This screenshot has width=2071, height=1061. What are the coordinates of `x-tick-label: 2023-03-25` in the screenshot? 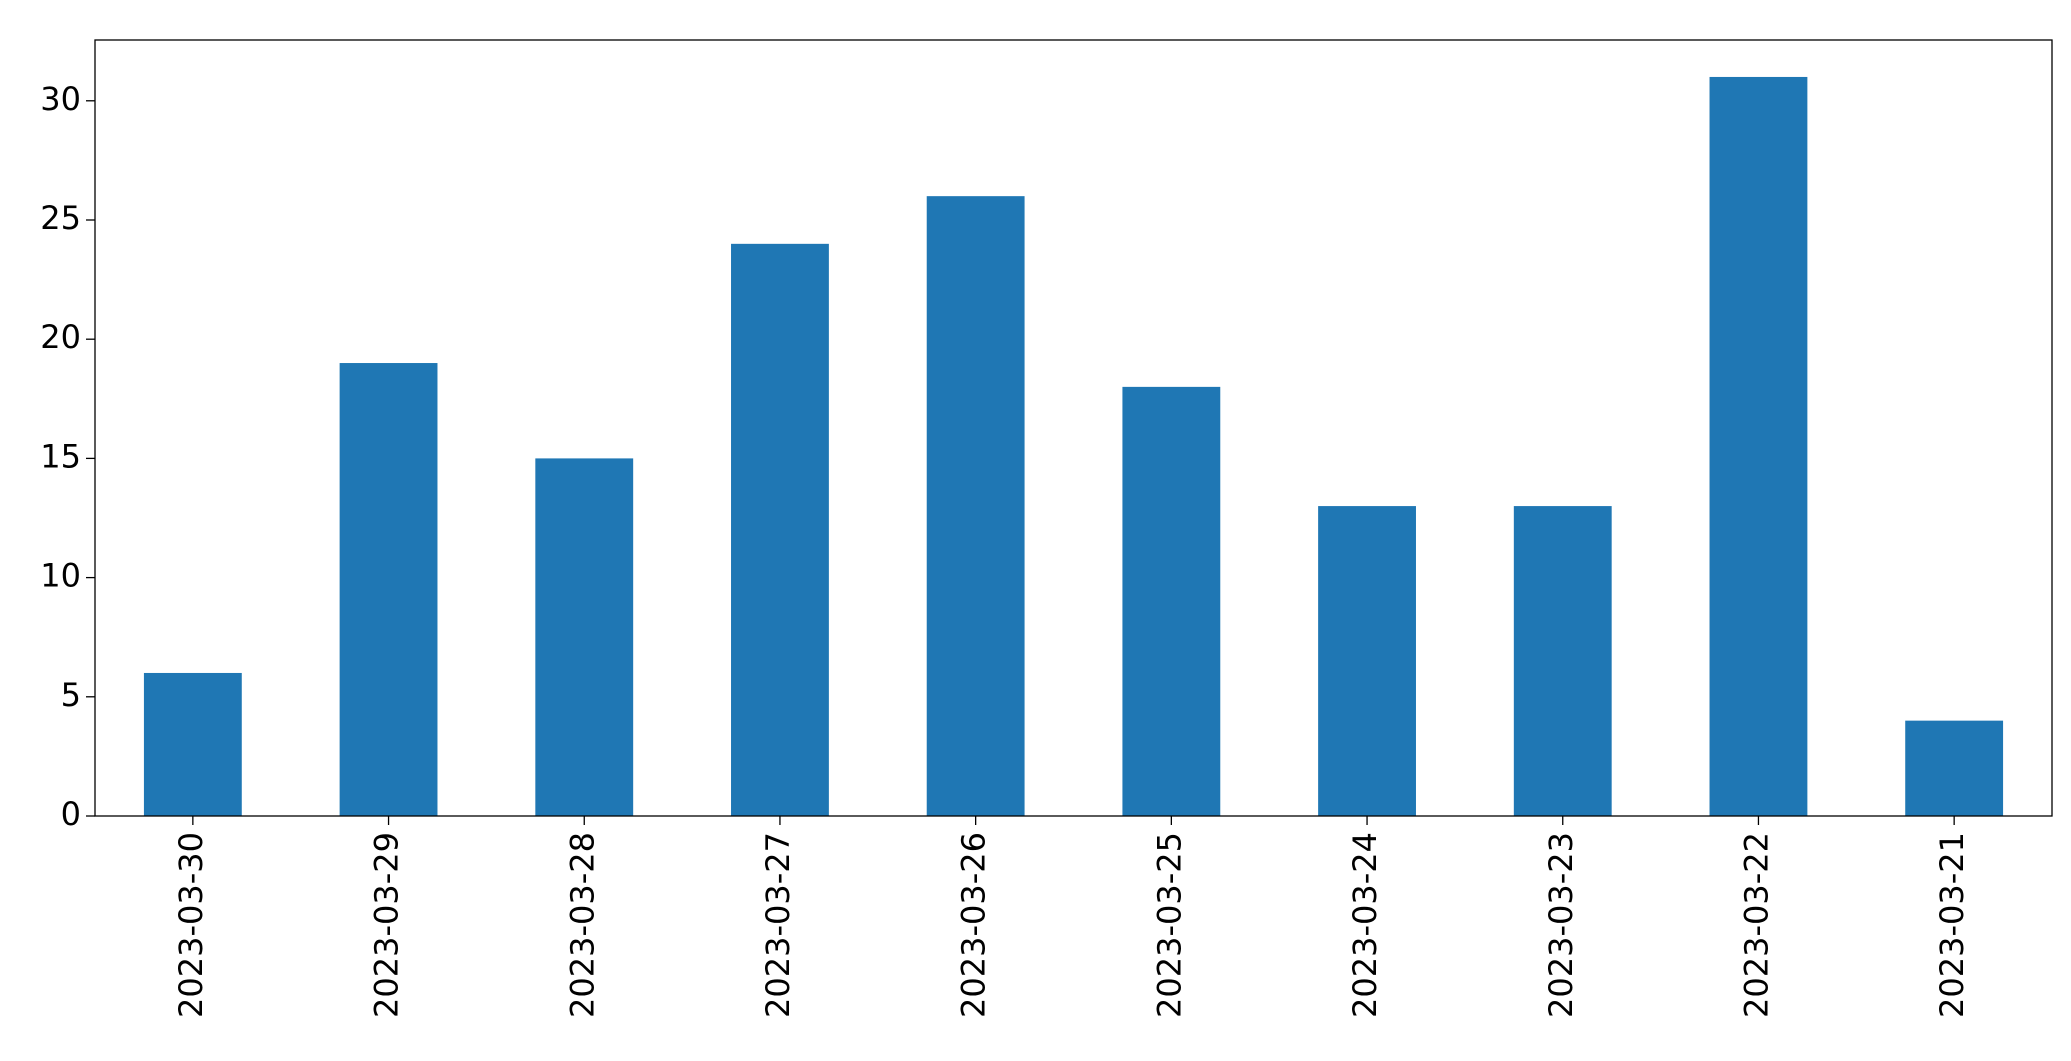 It's located at (1169, 925).